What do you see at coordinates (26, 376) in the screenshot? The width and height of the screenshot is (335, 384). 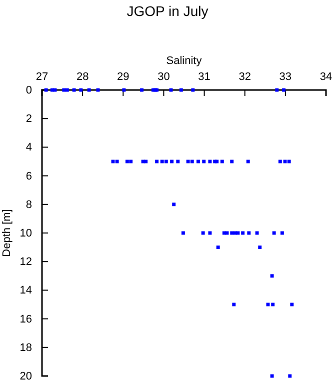 I see `y-tick-label: 20` at bounding box center [26, 376].